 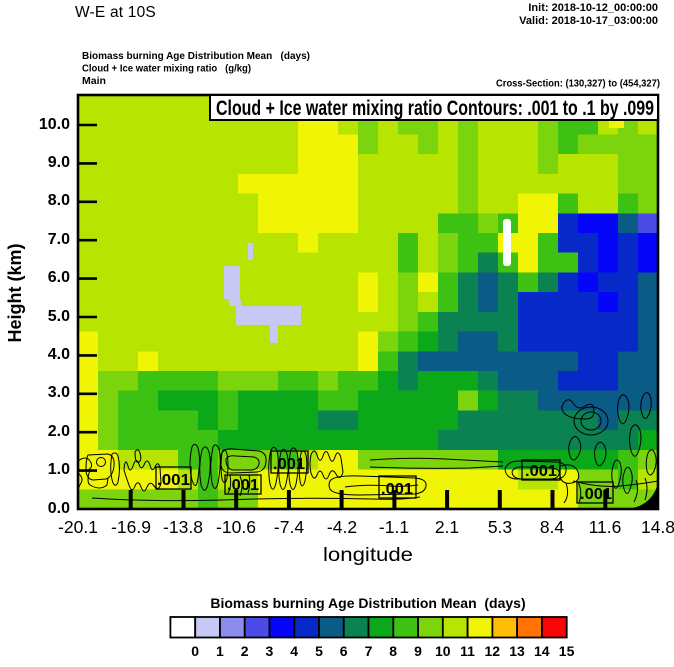 I want to click on svg-text: Height (km), so click(x=15, y=292).